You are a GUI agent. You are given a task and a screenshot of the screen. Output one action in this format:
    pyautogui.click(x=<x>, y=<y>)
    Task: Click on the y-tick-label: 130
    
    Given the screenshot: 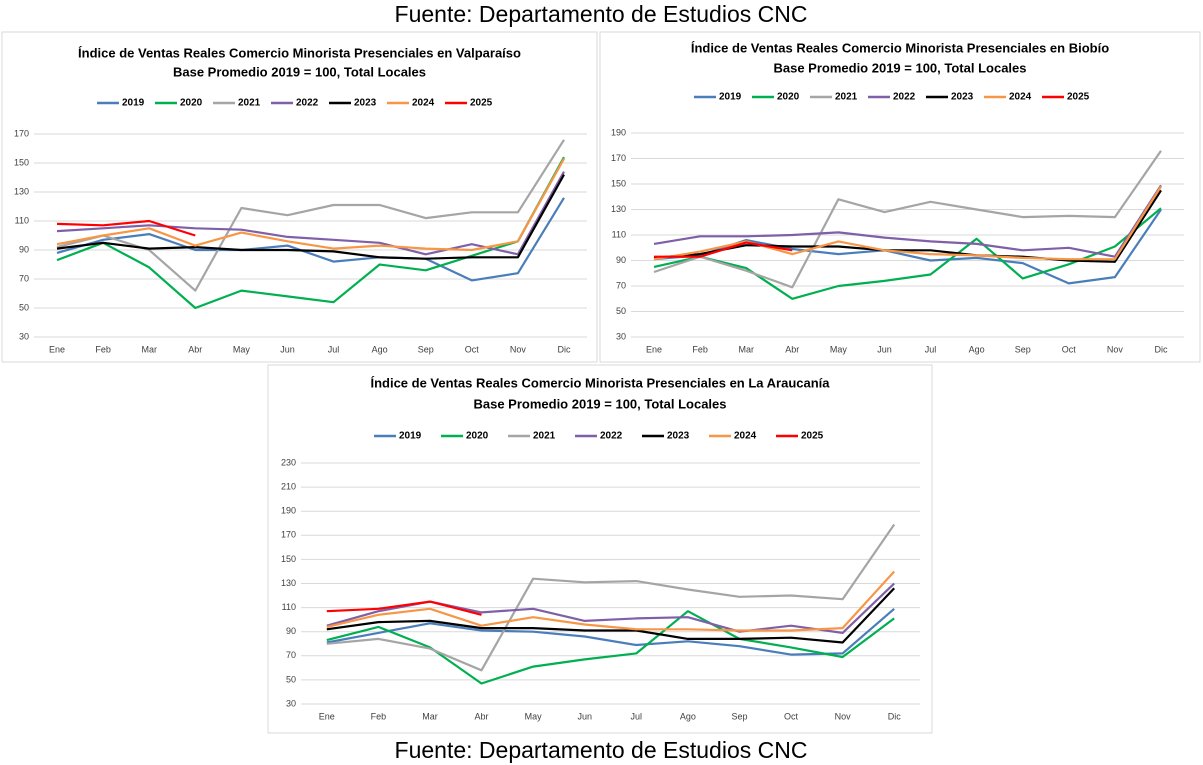 What is the action you would take?
    pyautogui.click(x=288, y=583)
    